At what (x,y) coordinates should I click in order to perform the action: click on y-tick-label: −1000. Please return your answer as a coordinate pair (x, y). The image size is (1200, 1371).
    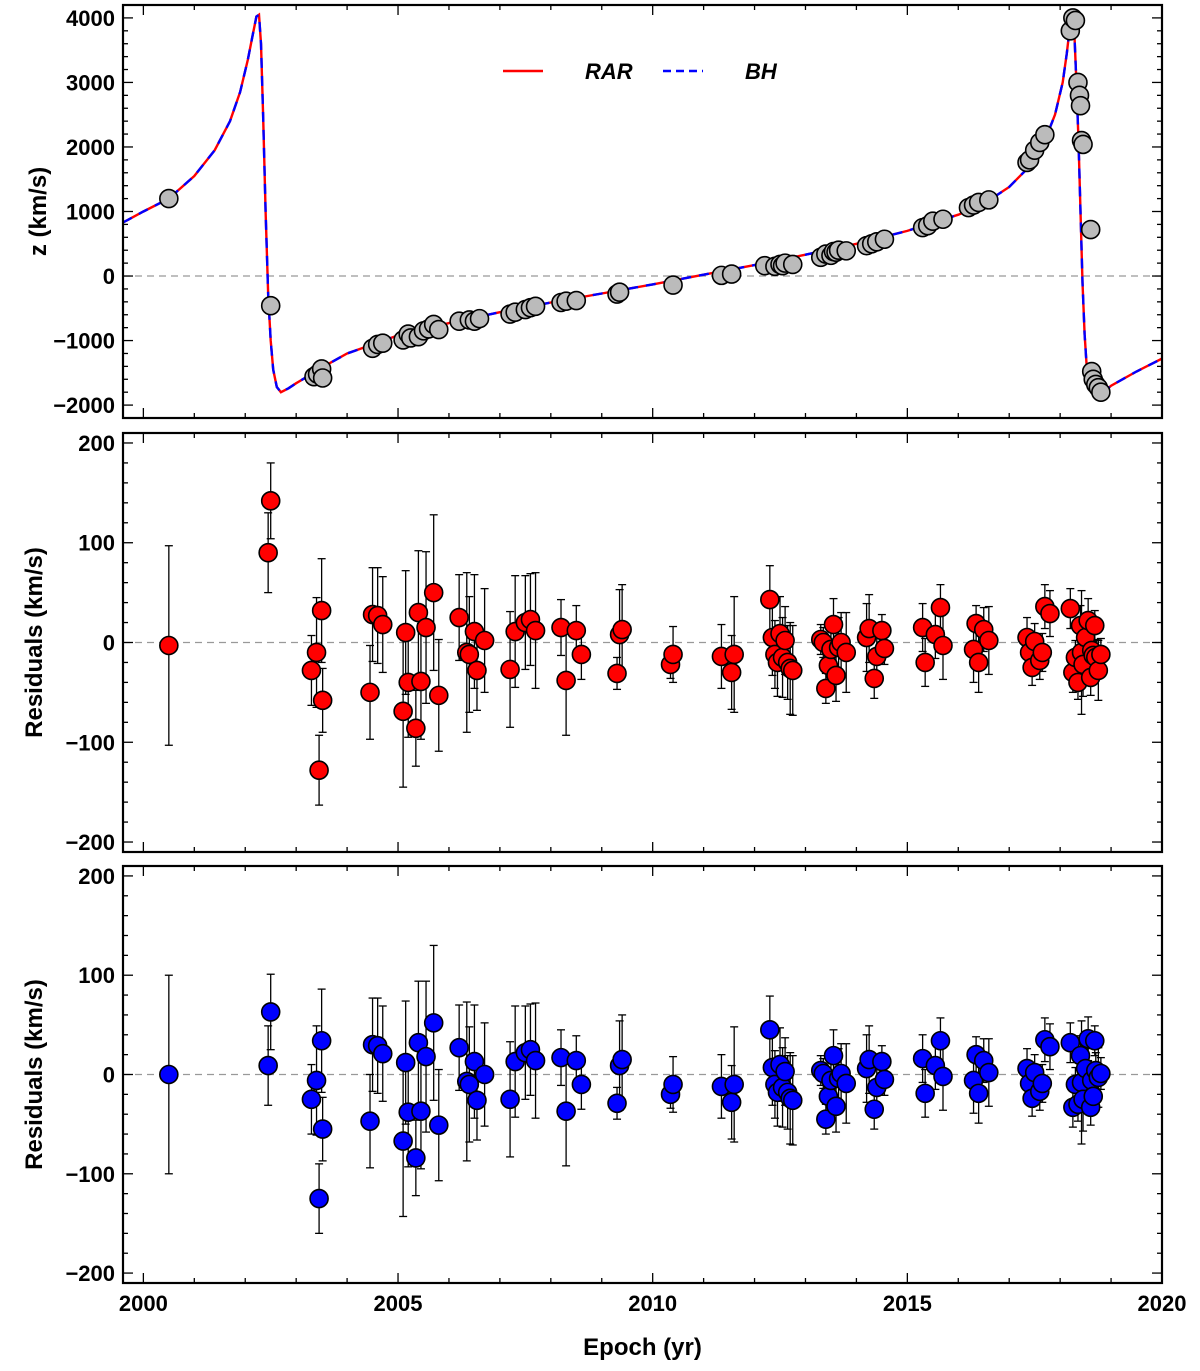
    Looking at the image, I should click on (84, 341).